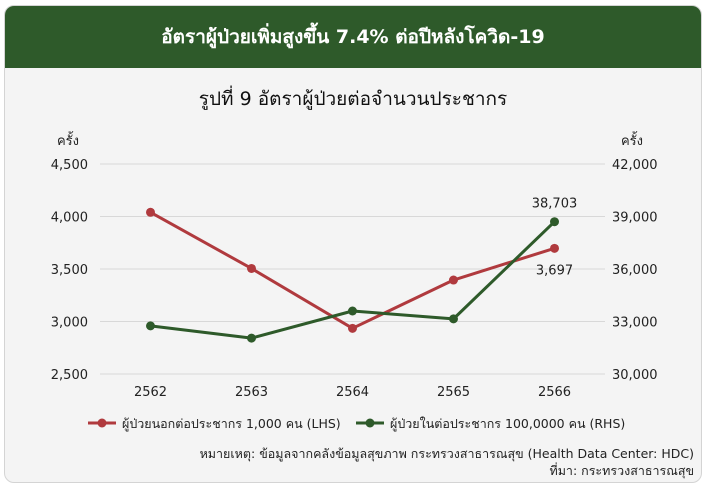 The image size is (706, 487). Describe the element at coordinates (353, 99) in the screenshot. I see `chart-title: รูปที่ 9 อัตราผู้ป่วยต่อจำนวนประชากร` at that location.